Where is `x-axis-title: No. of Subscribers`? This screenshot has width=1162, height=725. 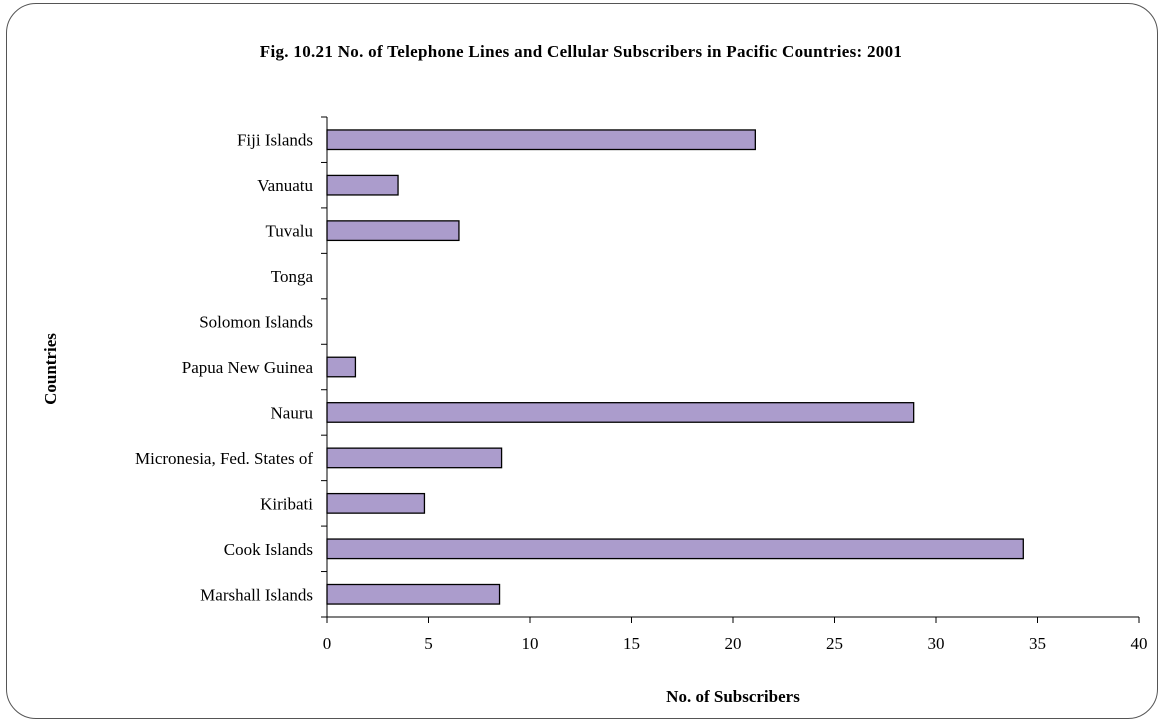 x-axis-title: No. of Subscribers is located at coordinates (733, 696).